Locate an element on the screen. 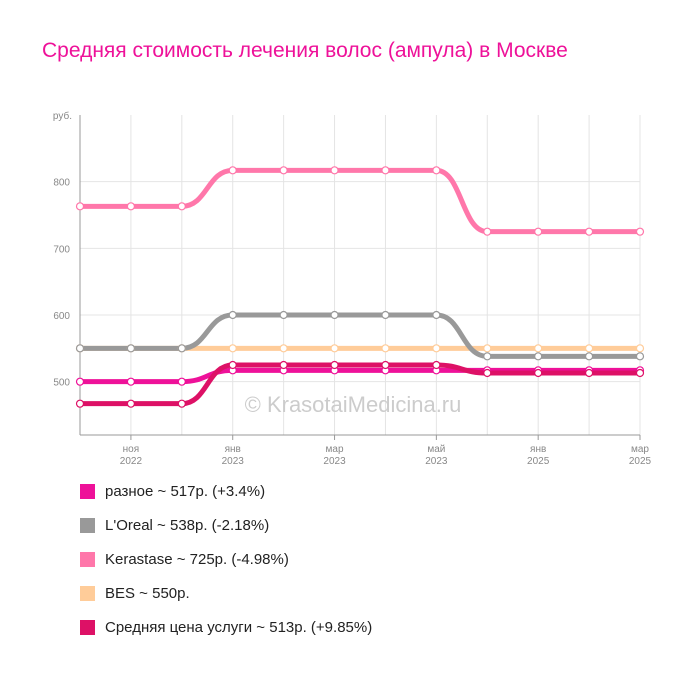  legend-item-average: Средняя цена услуги ~ 513р. (+9.85%) is located at coordinates (226, 627).